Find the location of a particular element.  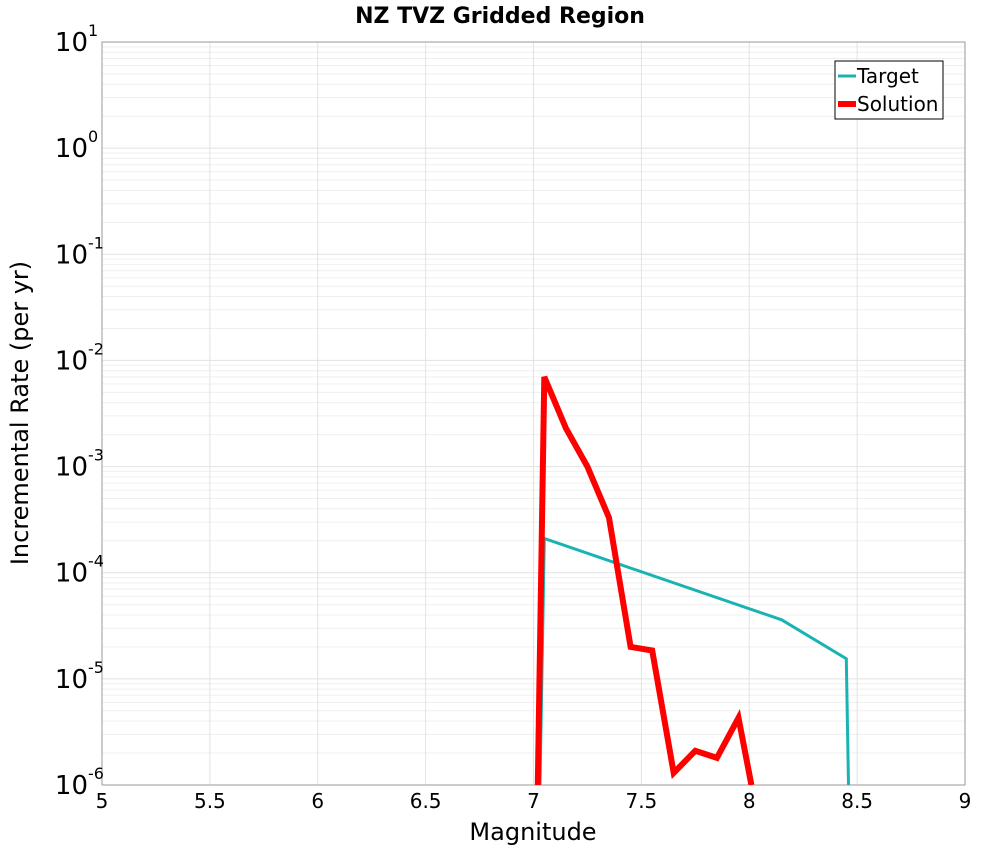

y-tick-label: 10 0 is located at coordinates (76, 145).